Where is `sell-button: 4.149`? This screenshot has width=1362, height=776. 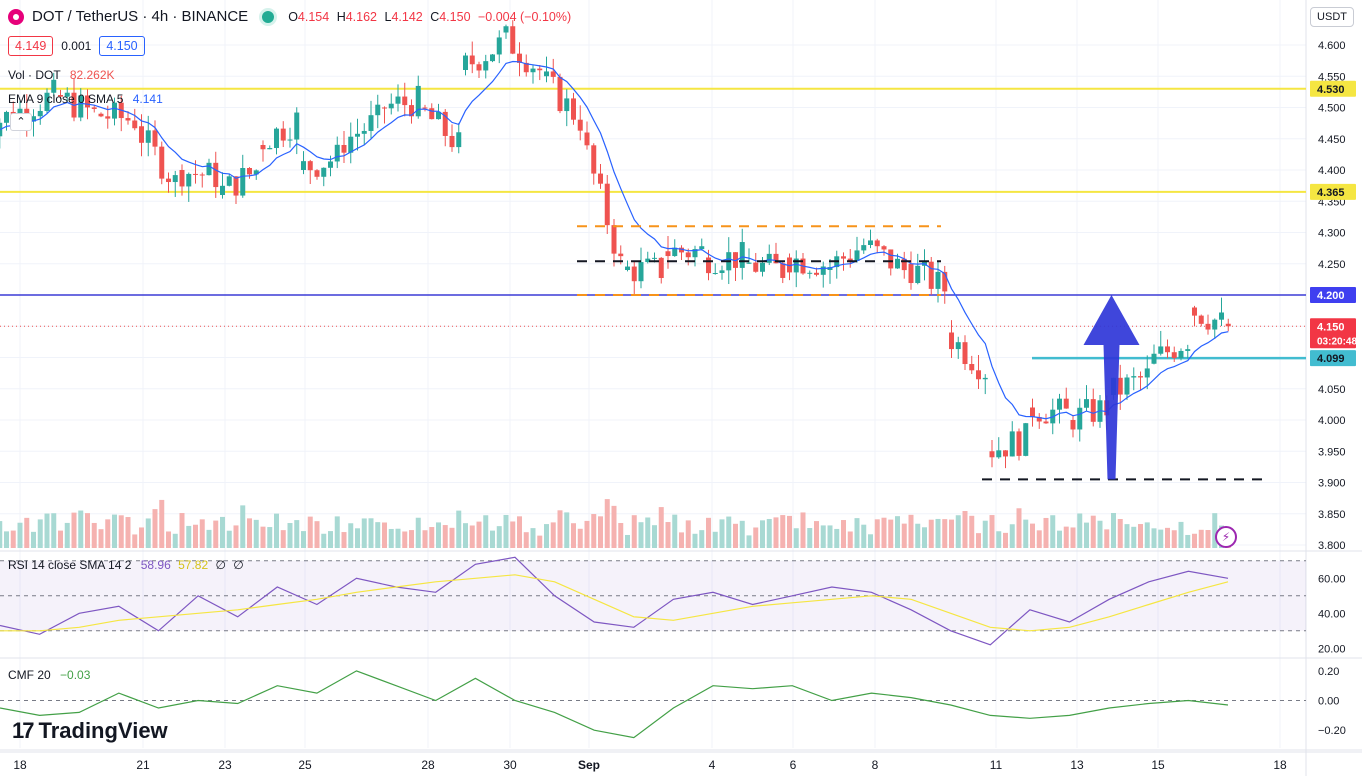 sell-button: 4.149 is located at coordinates (31, 46).